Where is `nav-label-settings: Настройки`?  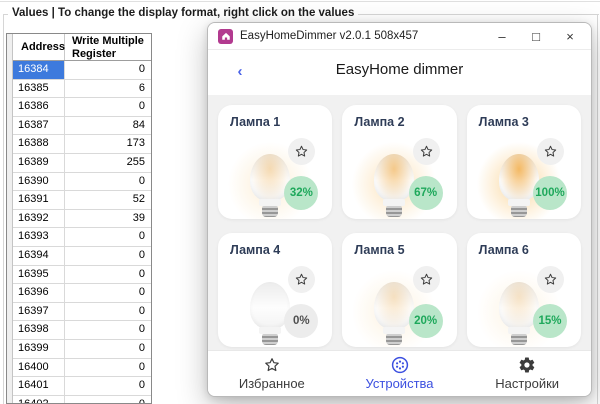 nav-label-settings: Настройки is located at coordinates (527, 383).